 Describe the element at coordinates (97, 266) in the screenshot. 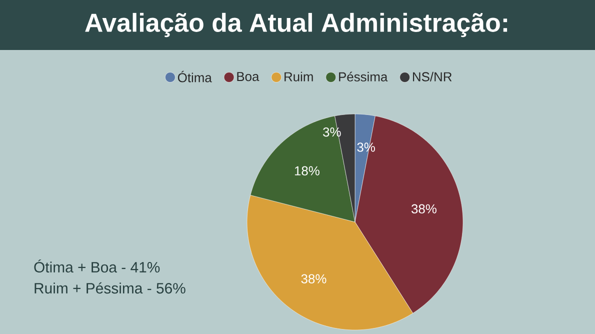

I see `text: Ótima + Boa - 41%` at that location.